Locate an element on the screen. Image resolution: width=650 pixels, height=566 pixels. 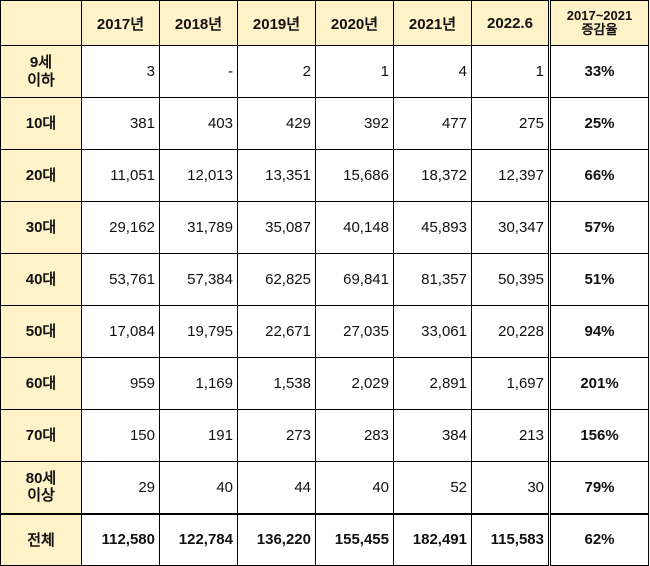
age-group-label: 20대 is located at coordinates (41, 175).